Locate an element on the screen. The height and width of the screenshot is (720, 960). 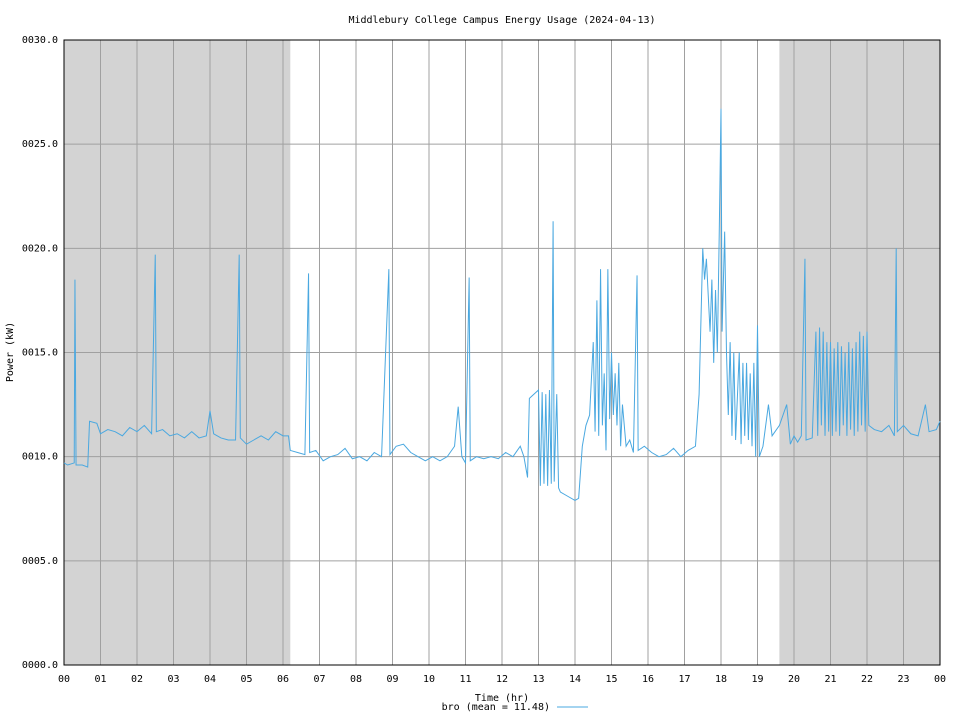
x-tick-label: 11 is located at coordinates (465, 679).